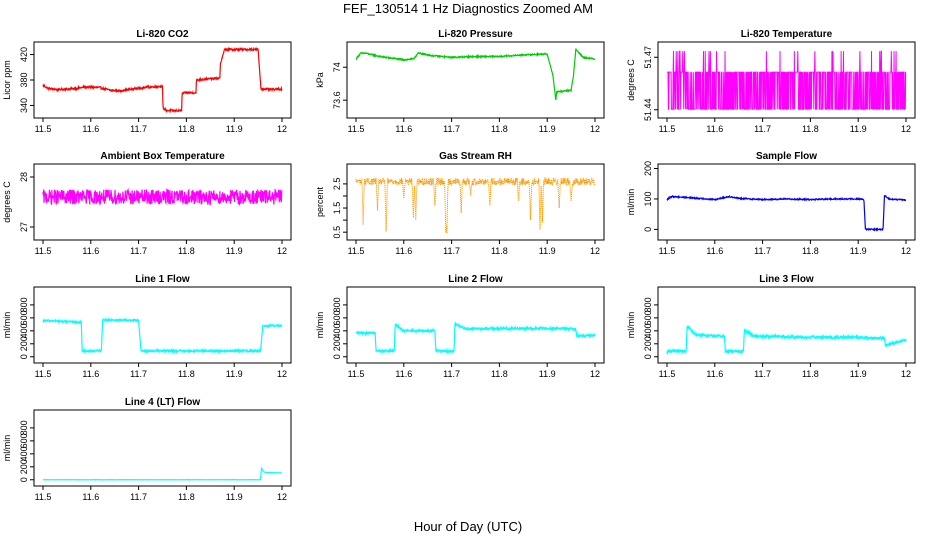 This screenshot has height=540, width=936. What do you see at coordinates (786, 279) in the screenshot?
I see `panel-title: Line 3 Flow` at bounding box center [786, 279].